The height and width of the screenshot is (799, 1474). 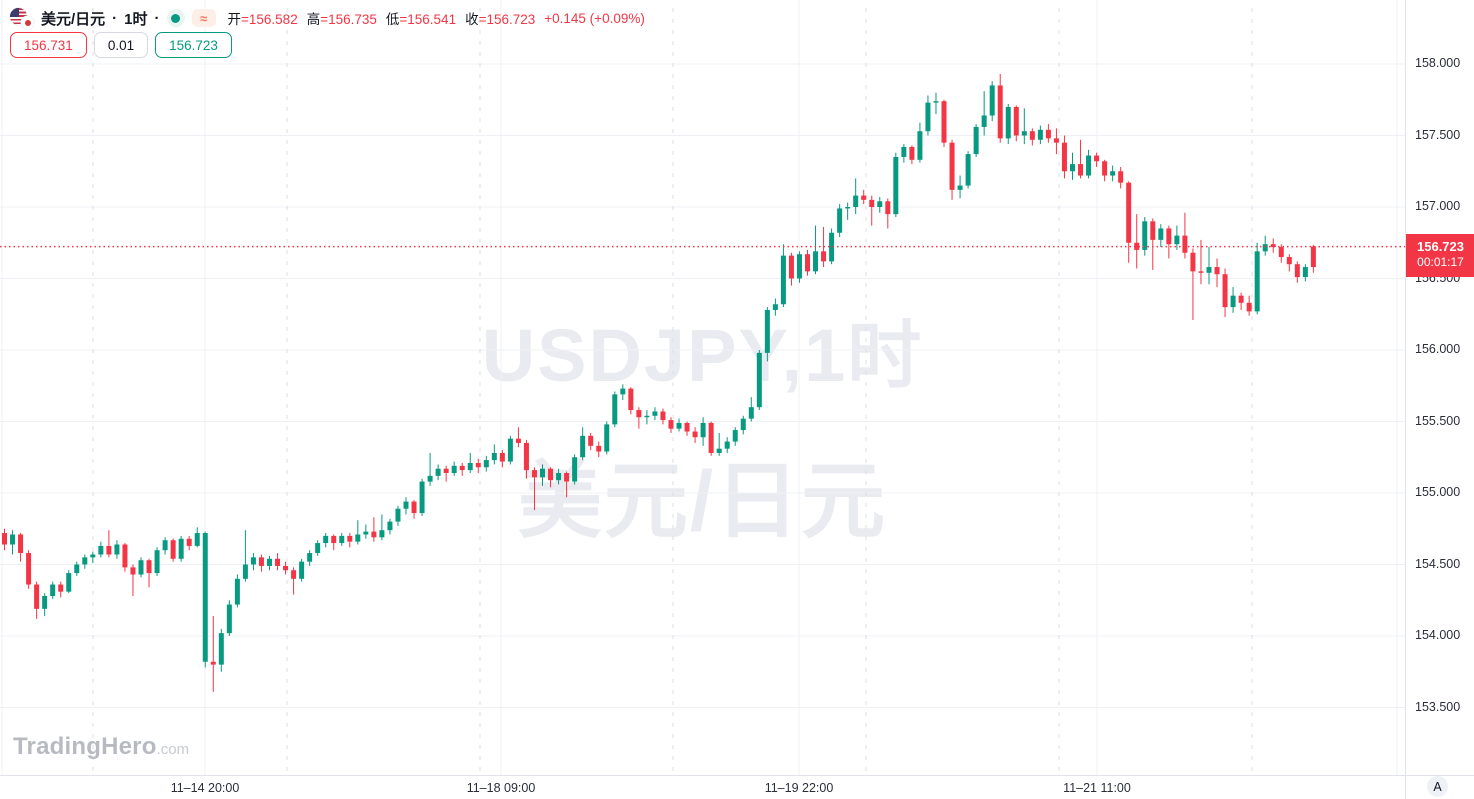 What do you see at coordinates (136, 19) in the screenshot?
I see `interval-label: 1时` at bounding box center [136, 19].